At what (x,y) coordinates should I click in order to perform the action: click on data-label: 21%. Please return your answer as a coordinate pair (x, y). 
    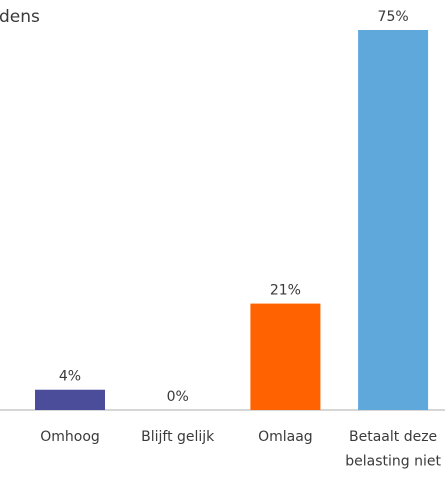
    Looking at the image, I should click on (285, 291).